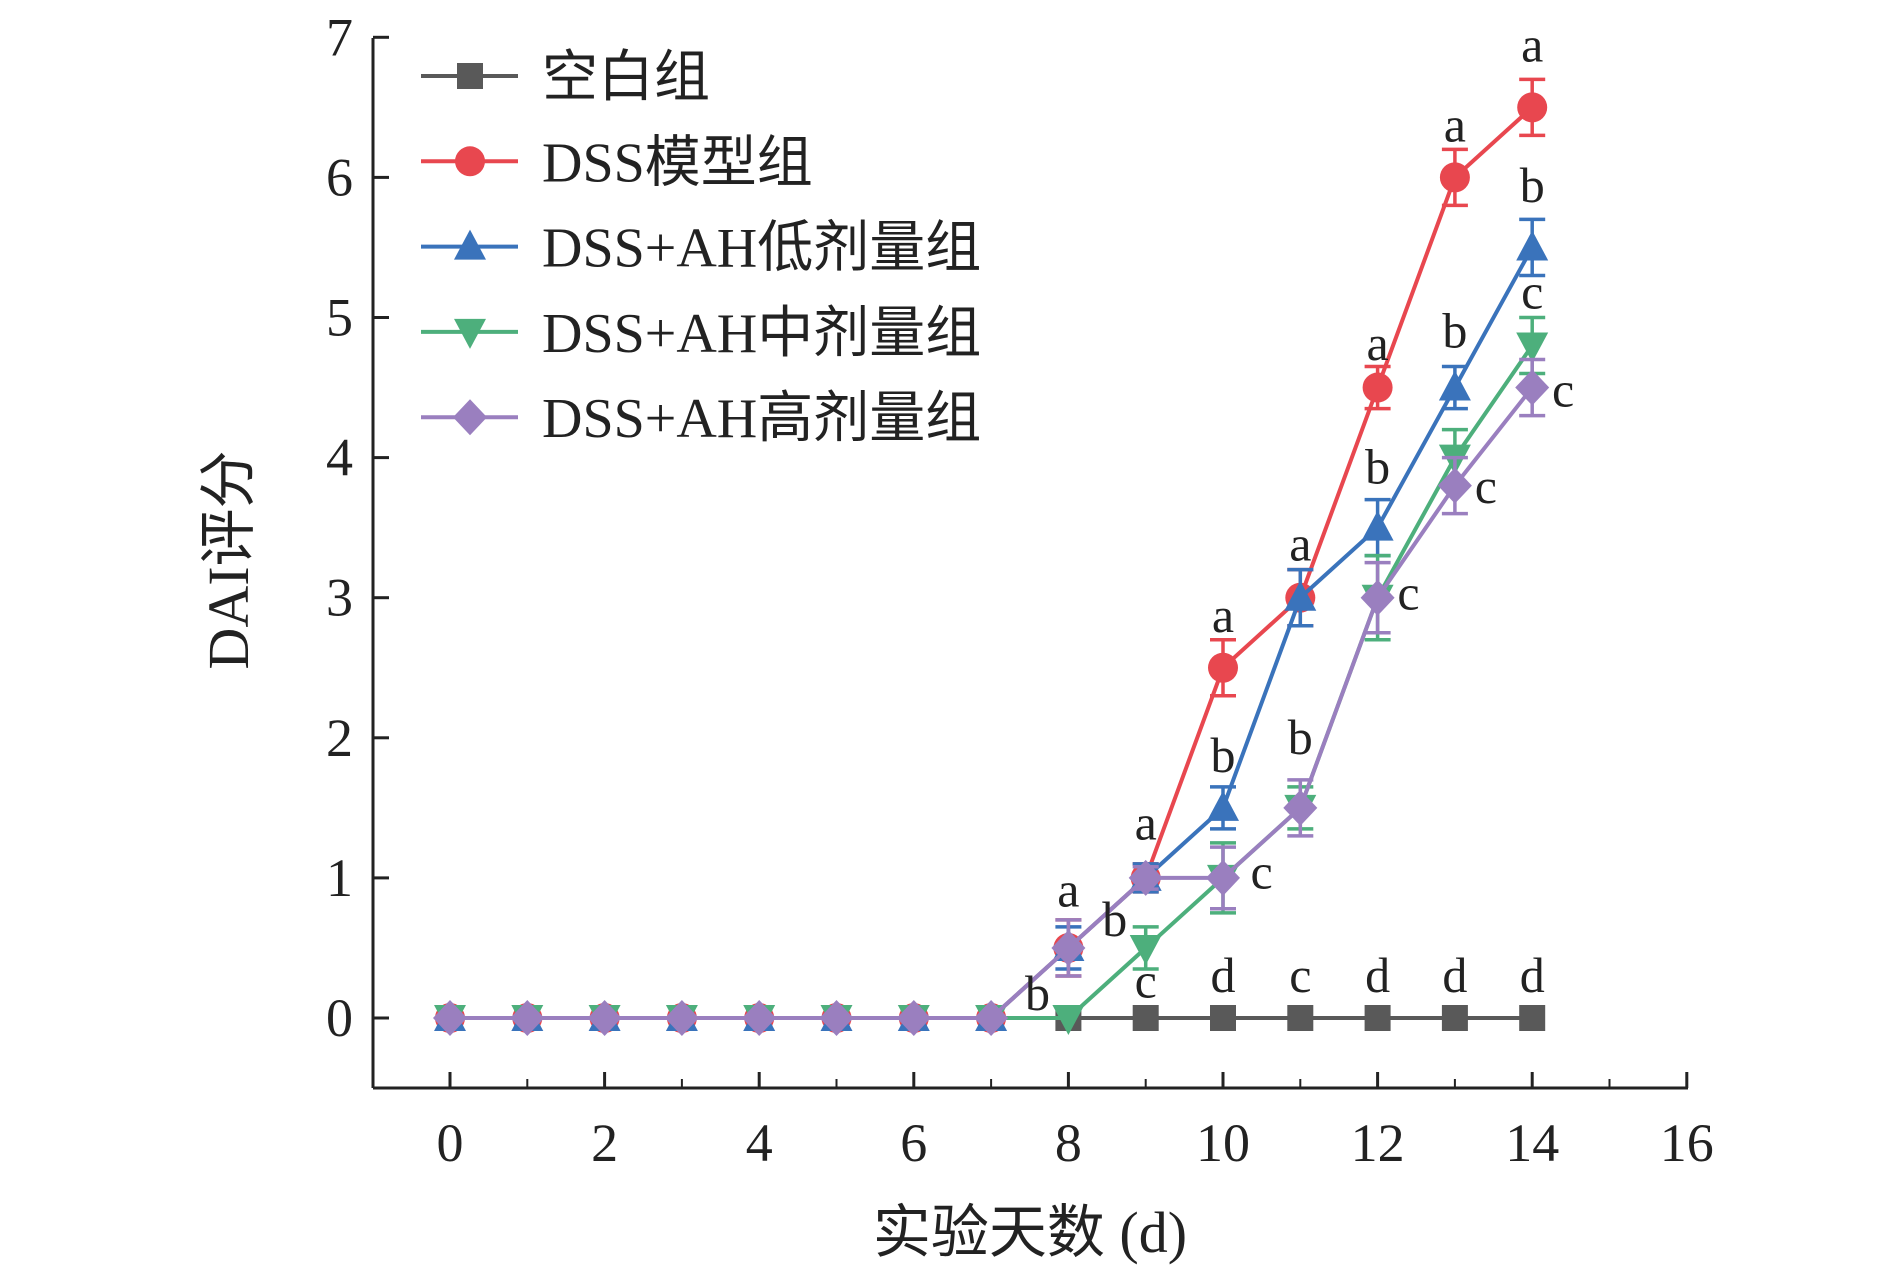 The width and height of the screenshot is (1890, 1271). I want to click on x-tick-label: 0, so click(450, 1143).